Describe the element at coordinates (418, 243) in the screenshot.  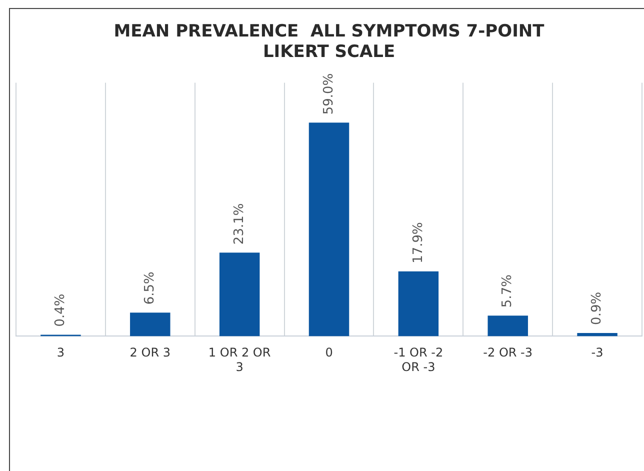
I see `data-label: 17.9%` at that location.